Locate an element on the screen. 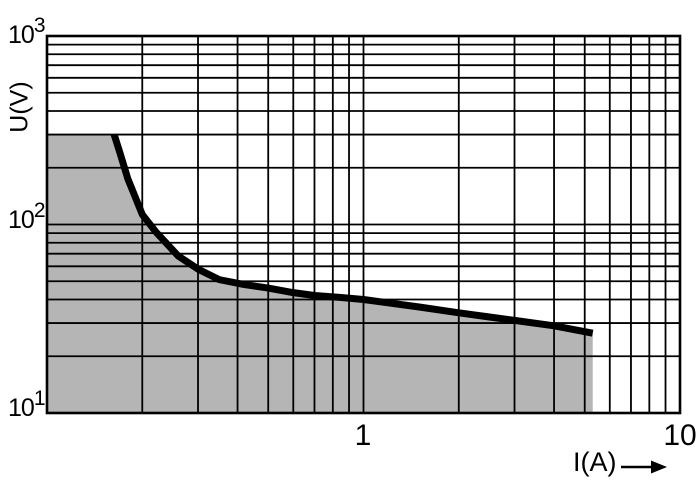  y-tick-10-exponent: 1 is located at coordinates (39, 398).